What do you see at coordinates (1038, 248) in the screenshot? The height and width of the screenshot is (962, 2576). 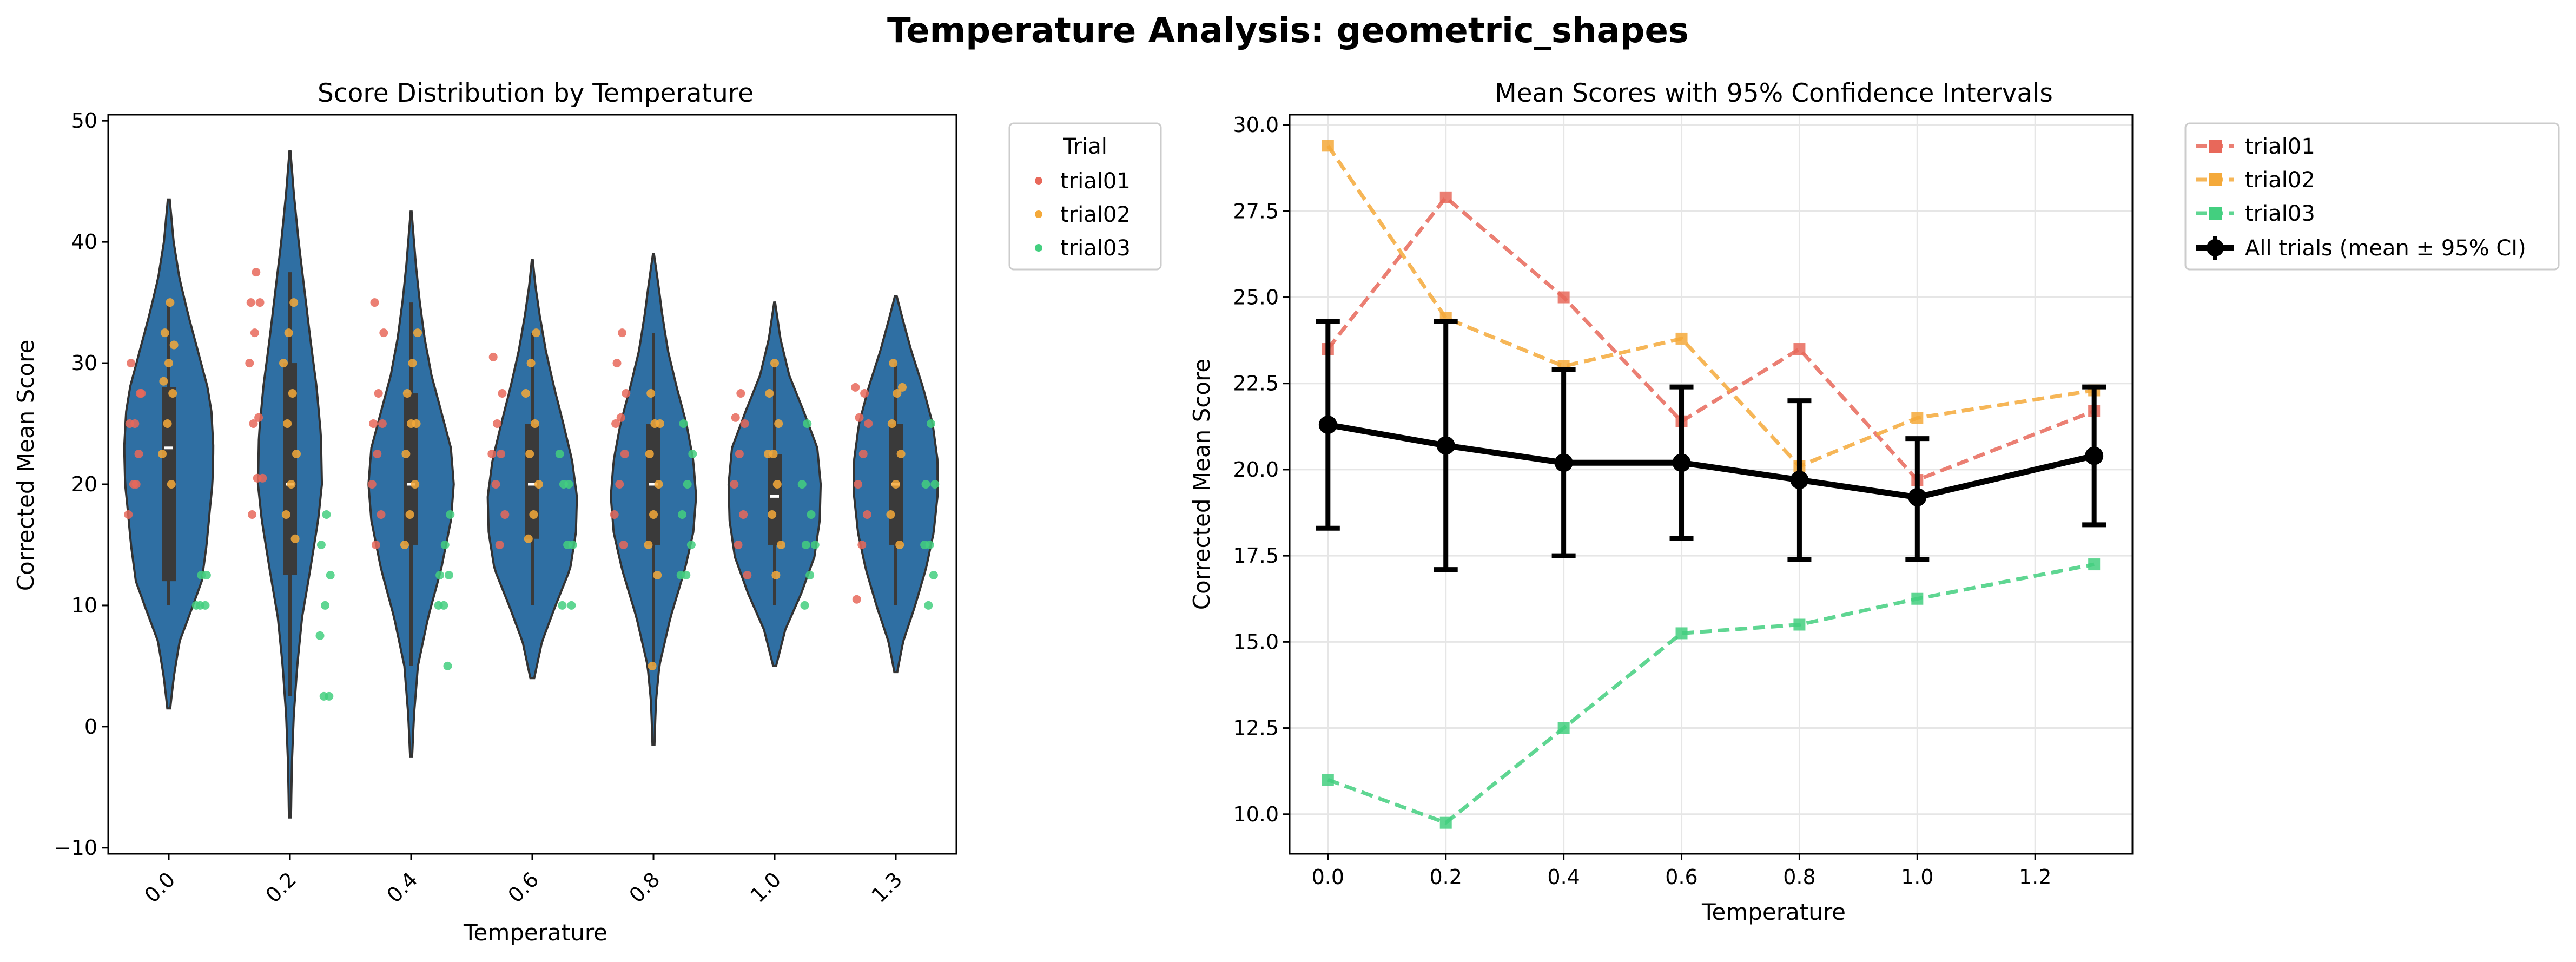 I see `legend-marker-trial03` at bounding box center [1038, 248].